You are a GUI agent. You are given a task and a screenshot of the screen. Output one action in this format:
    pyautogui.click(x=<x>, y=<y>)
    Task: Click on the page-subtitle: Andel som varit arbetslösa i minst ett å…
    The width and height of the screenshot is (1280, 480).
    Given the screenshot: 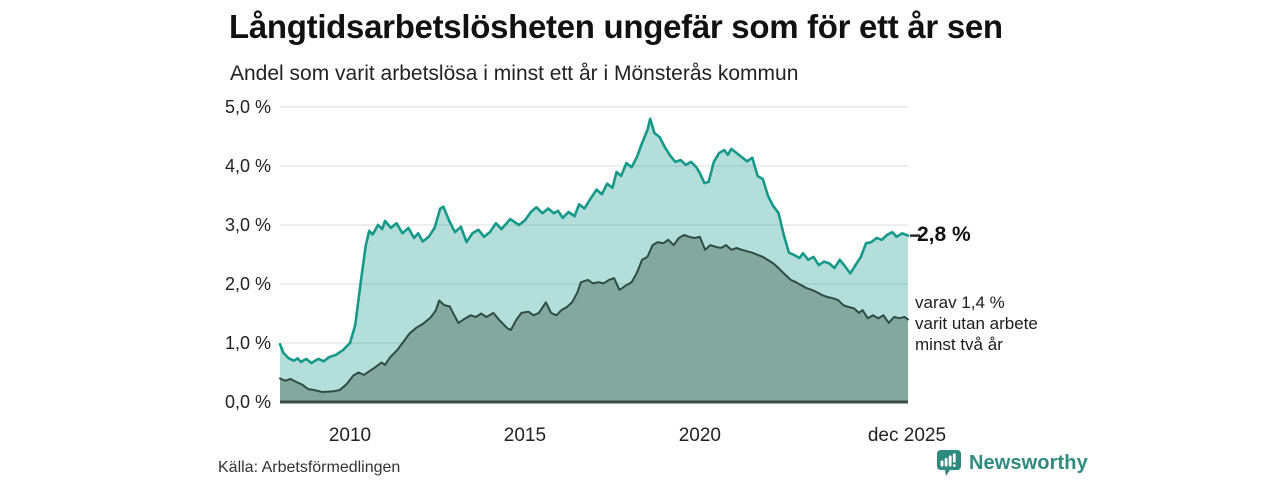 What is the action you would take?
    pyautogui.click(x=514, y=73)
    